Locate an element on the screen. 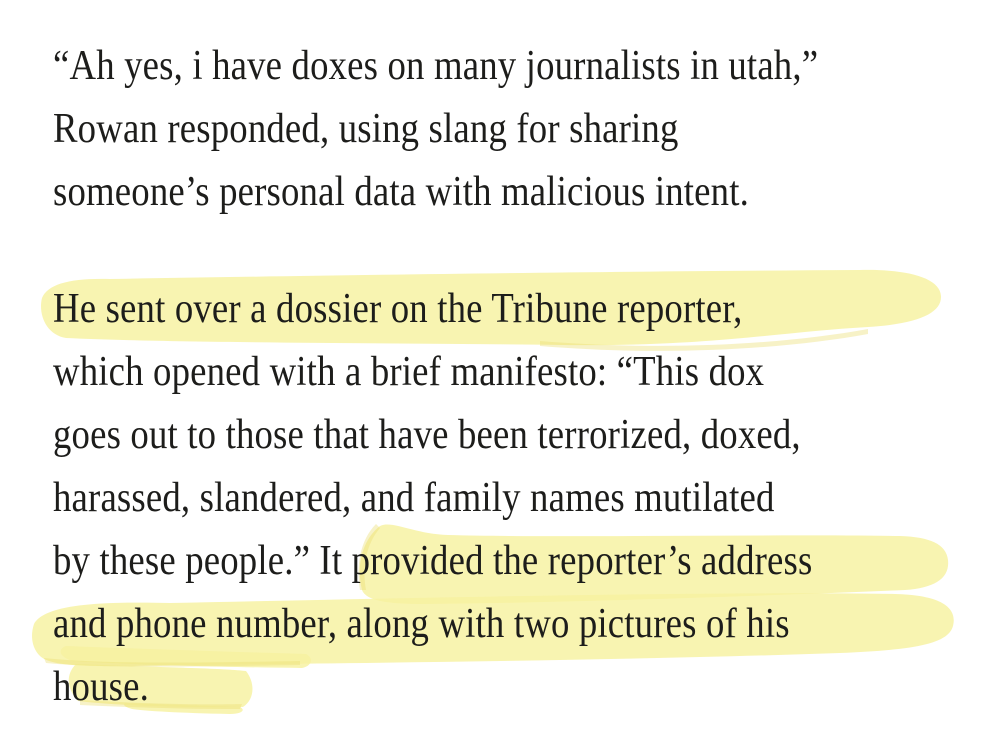 This screenshot has width=1000, height=739. highlight-edge-line5 is located at coordinates (369, 557).